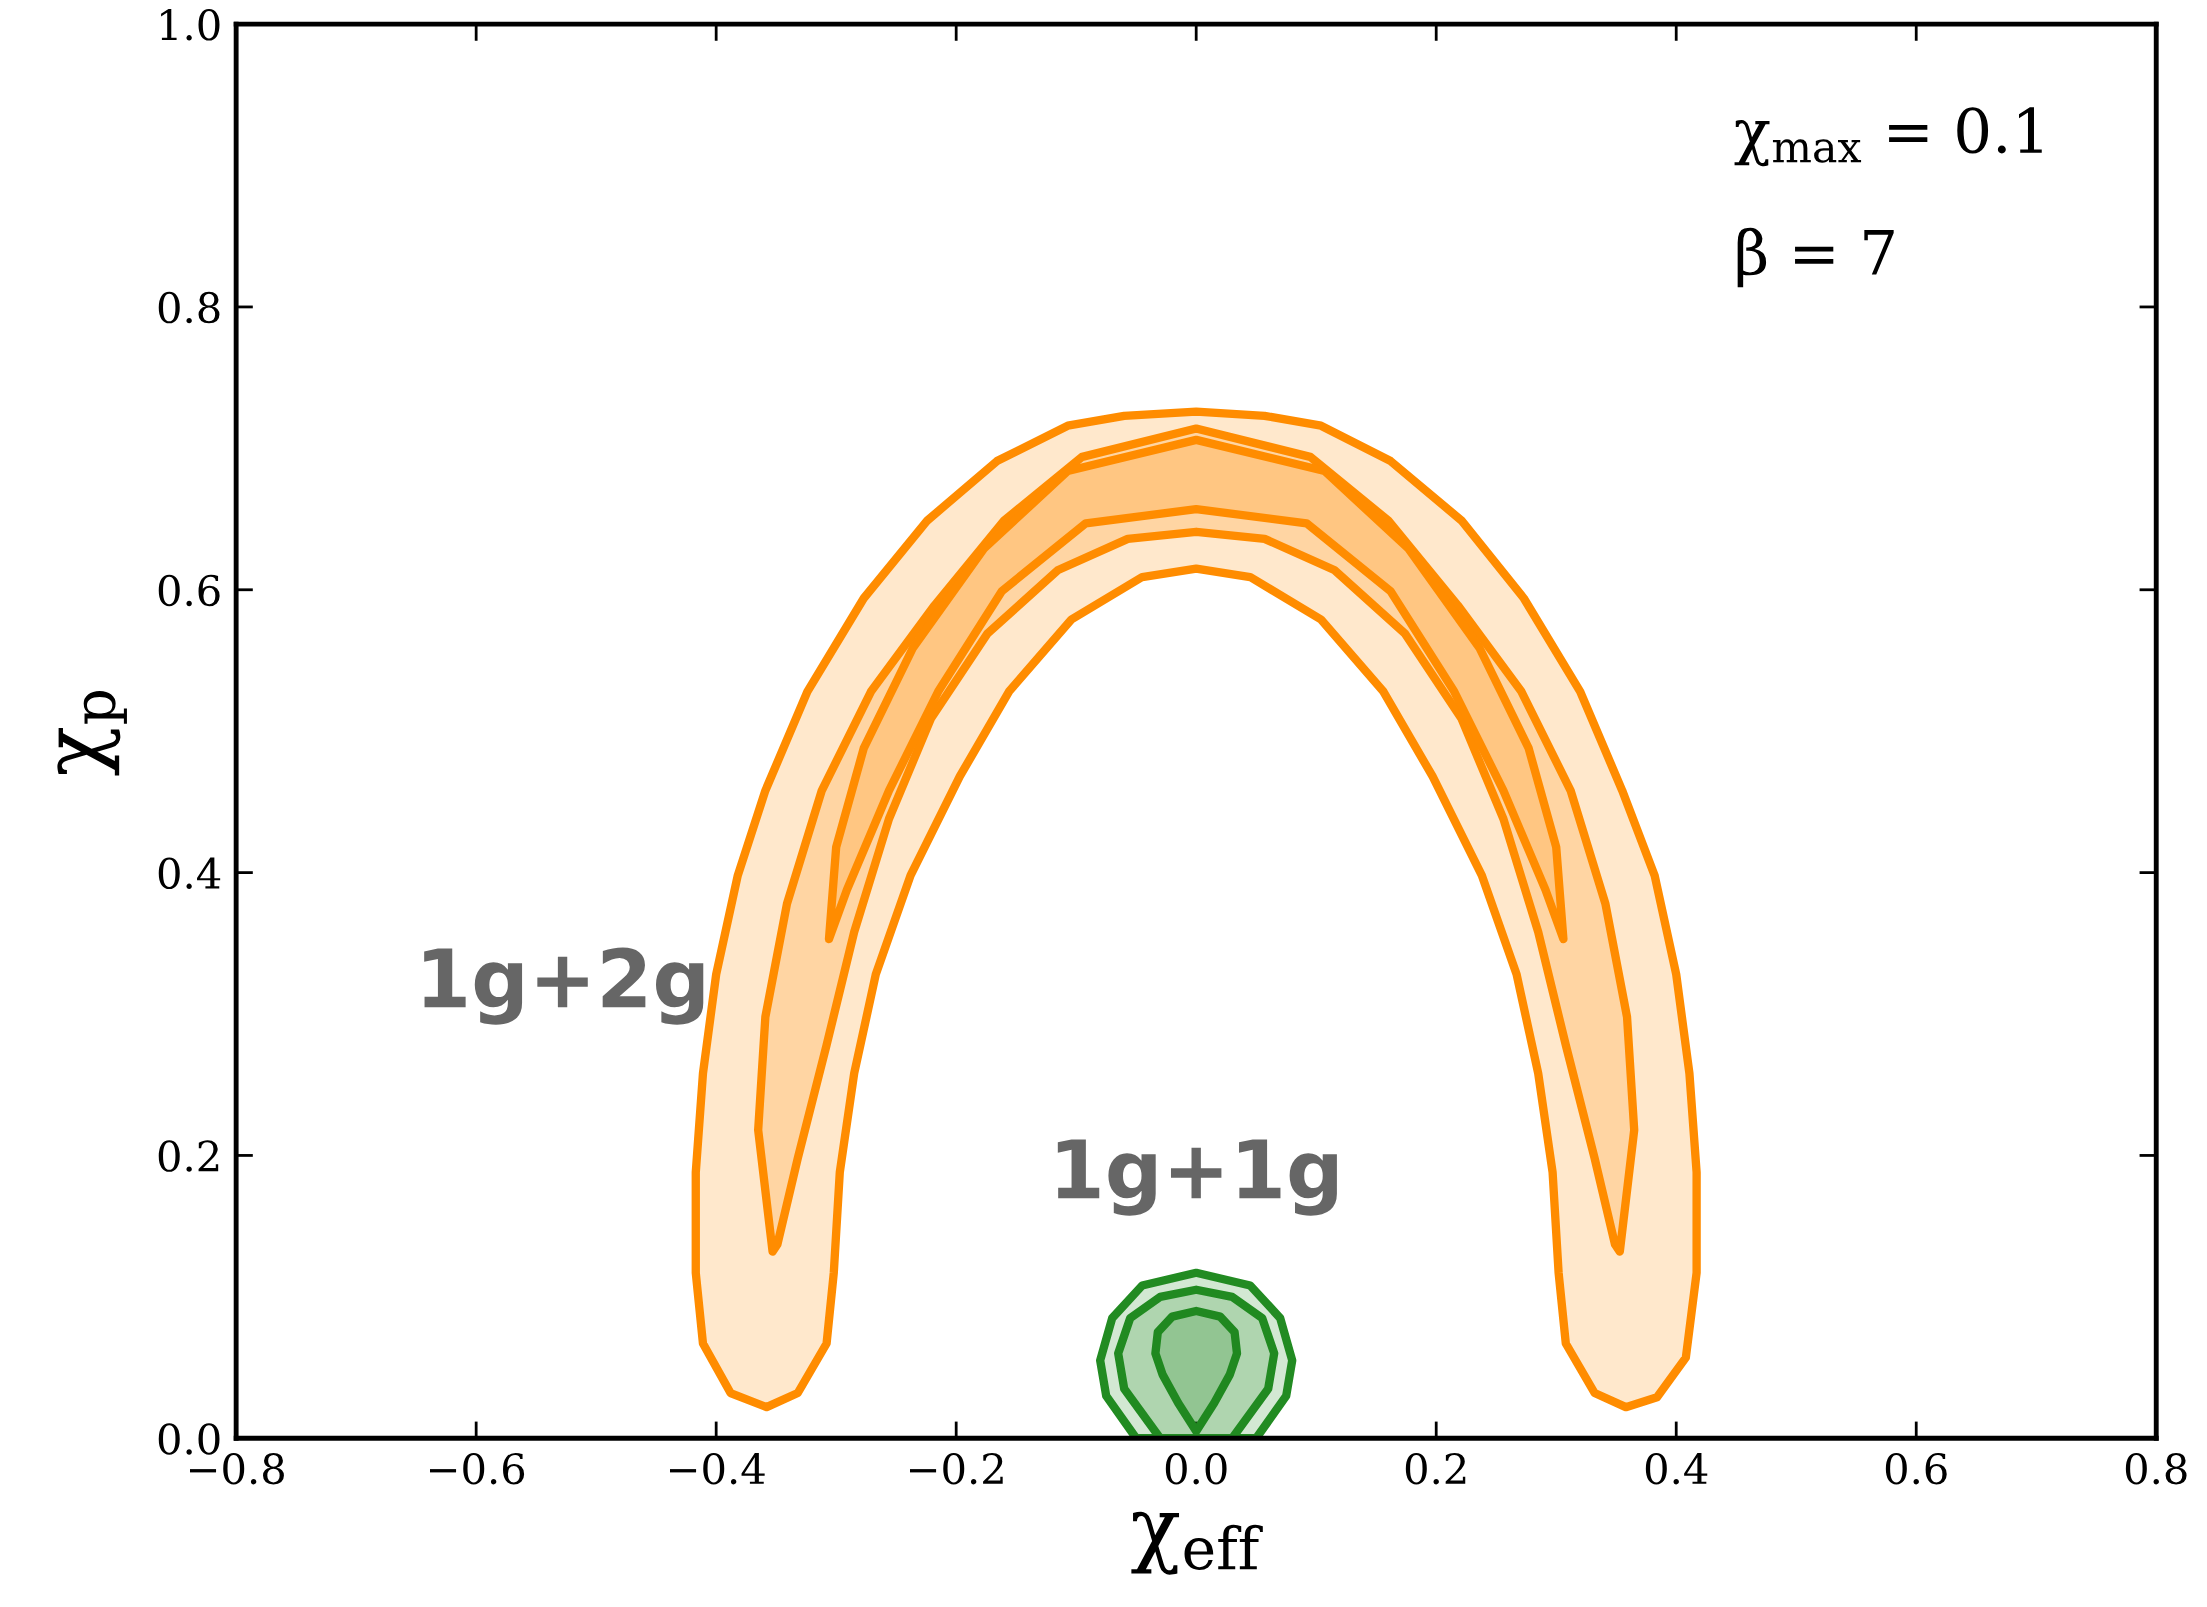 The width and height of the screenshot is (2207, 1607). I want to click on y-tick-label: 0.8, so click(189, 307).